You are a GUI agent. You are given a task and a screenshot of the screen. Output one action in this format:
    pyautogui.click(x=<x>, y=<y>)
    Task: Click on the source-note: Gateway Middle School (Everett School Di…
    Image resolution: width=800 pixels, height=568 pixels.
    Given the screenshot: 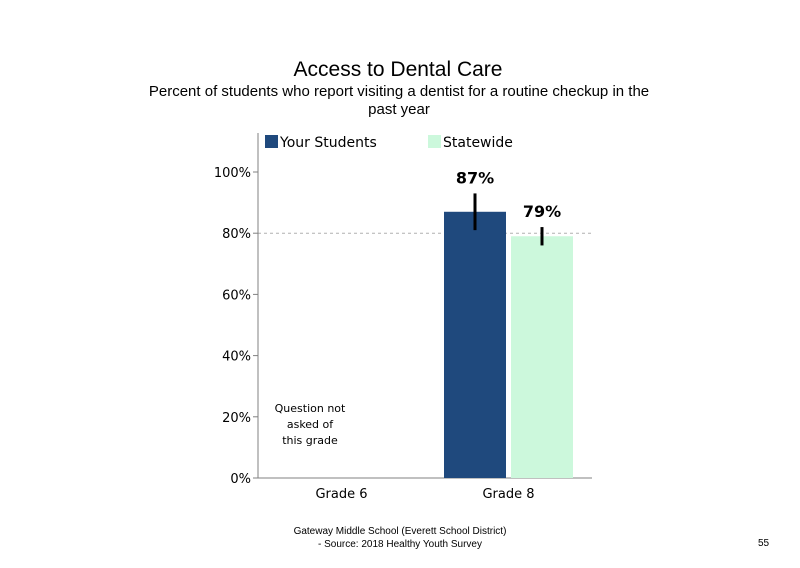 What is the action you would take?
    pyautogui.click(x=400, y=538)
    